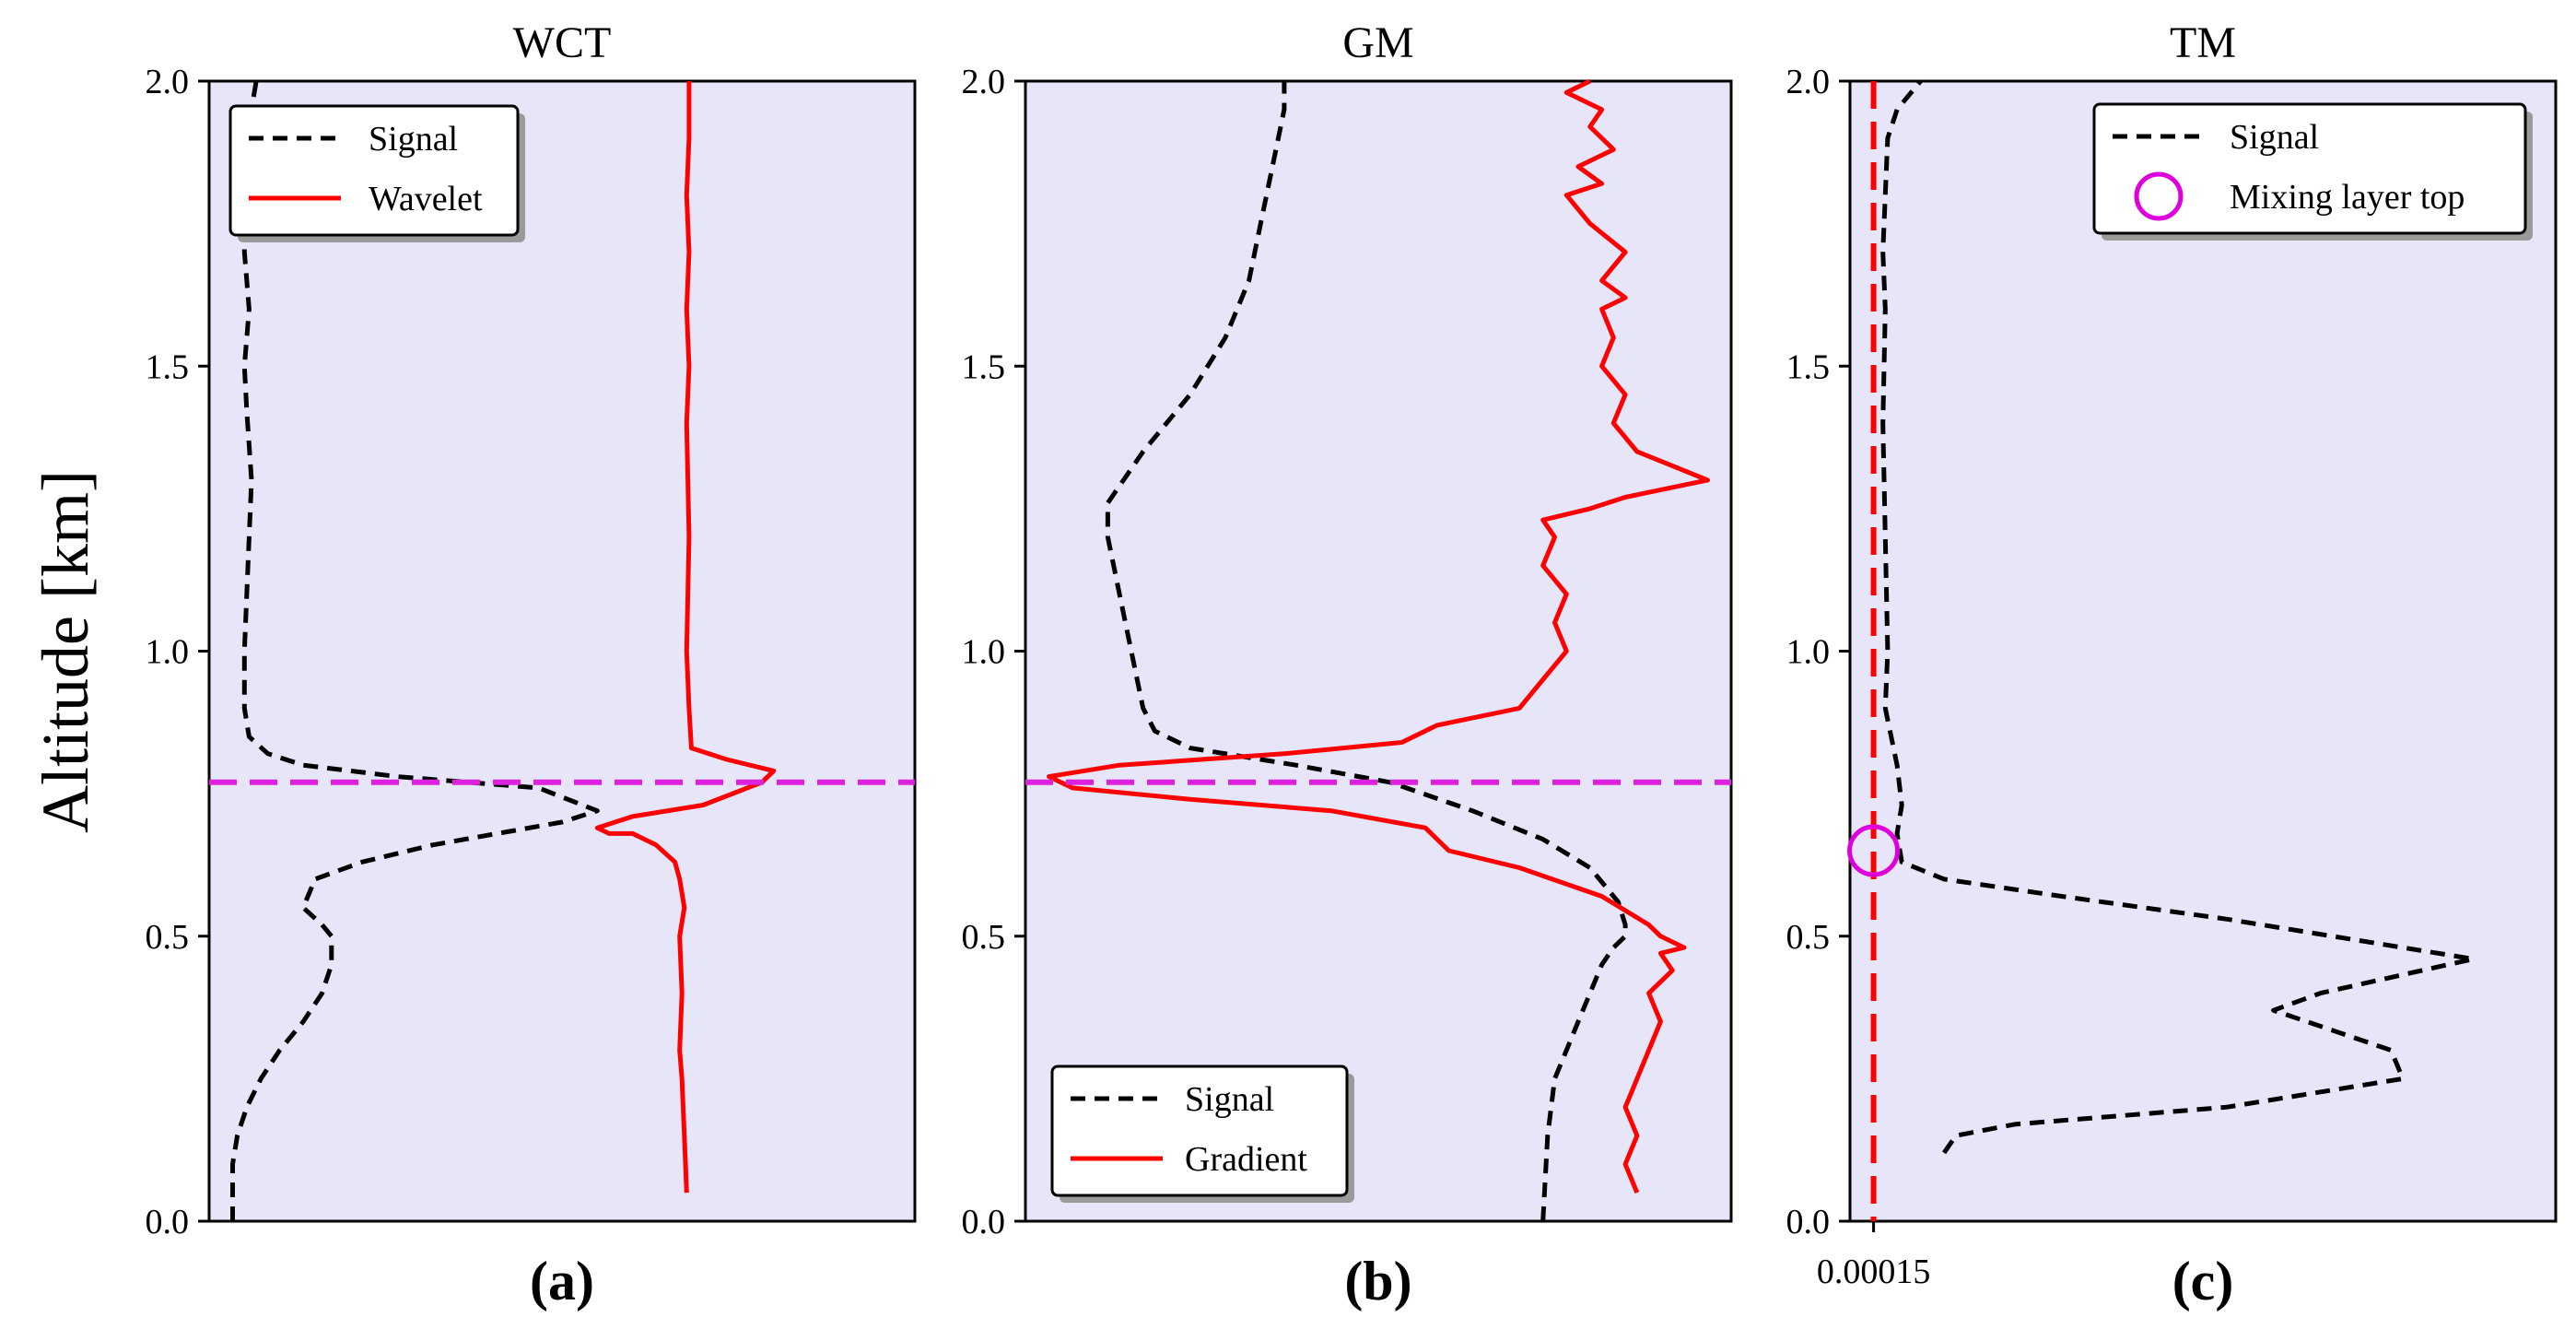  I want to click on panel-gm-legend: Signal Gradient, so click(1202, 1134).